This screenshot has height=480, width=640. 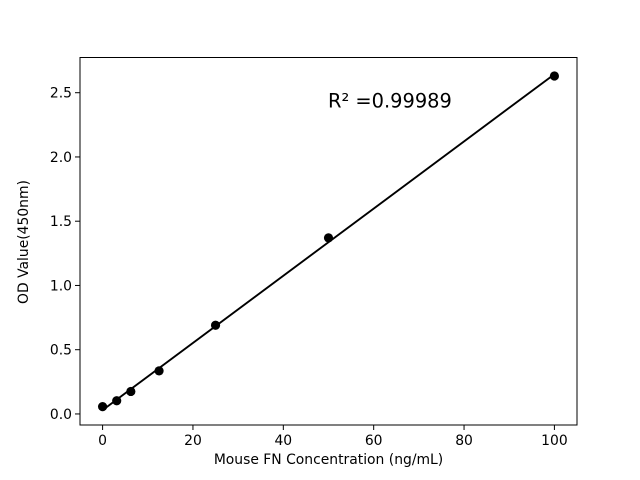 What do you see at coordinates (61, 351) in the screenshot?
I see `y-tick-label: 0.5` at bounding box center [61, 351].